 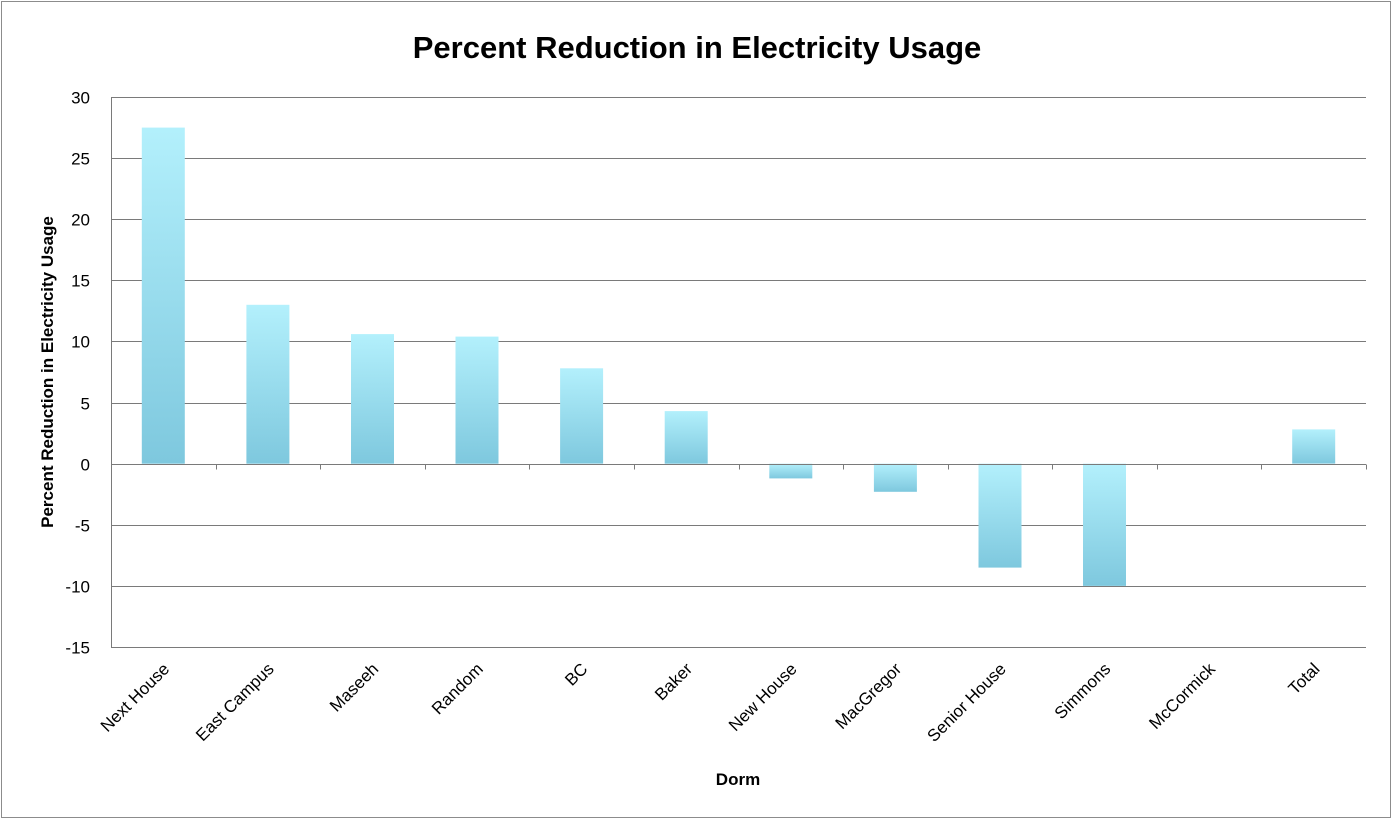 I want to click on x-tick-label: BC, so click(x=576, y=674).